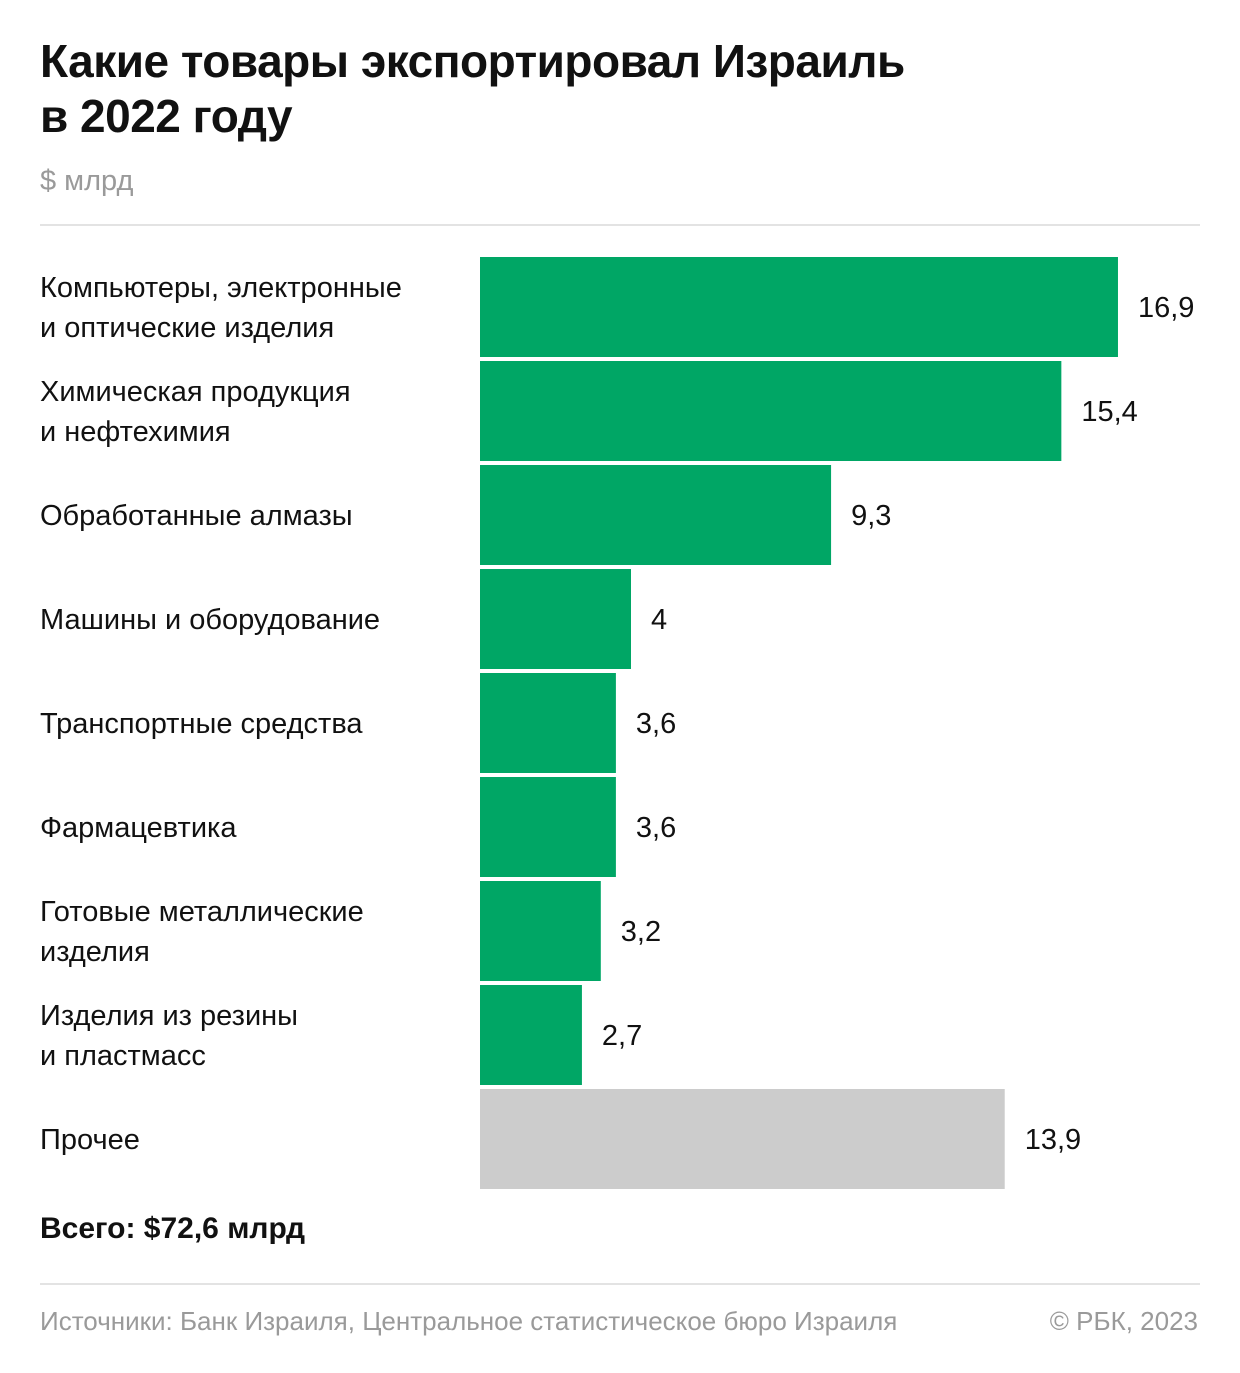 This screenshot has height=1373, width=1240. I want to click on category-label-5: Фармацевтика, so click(138, 828).